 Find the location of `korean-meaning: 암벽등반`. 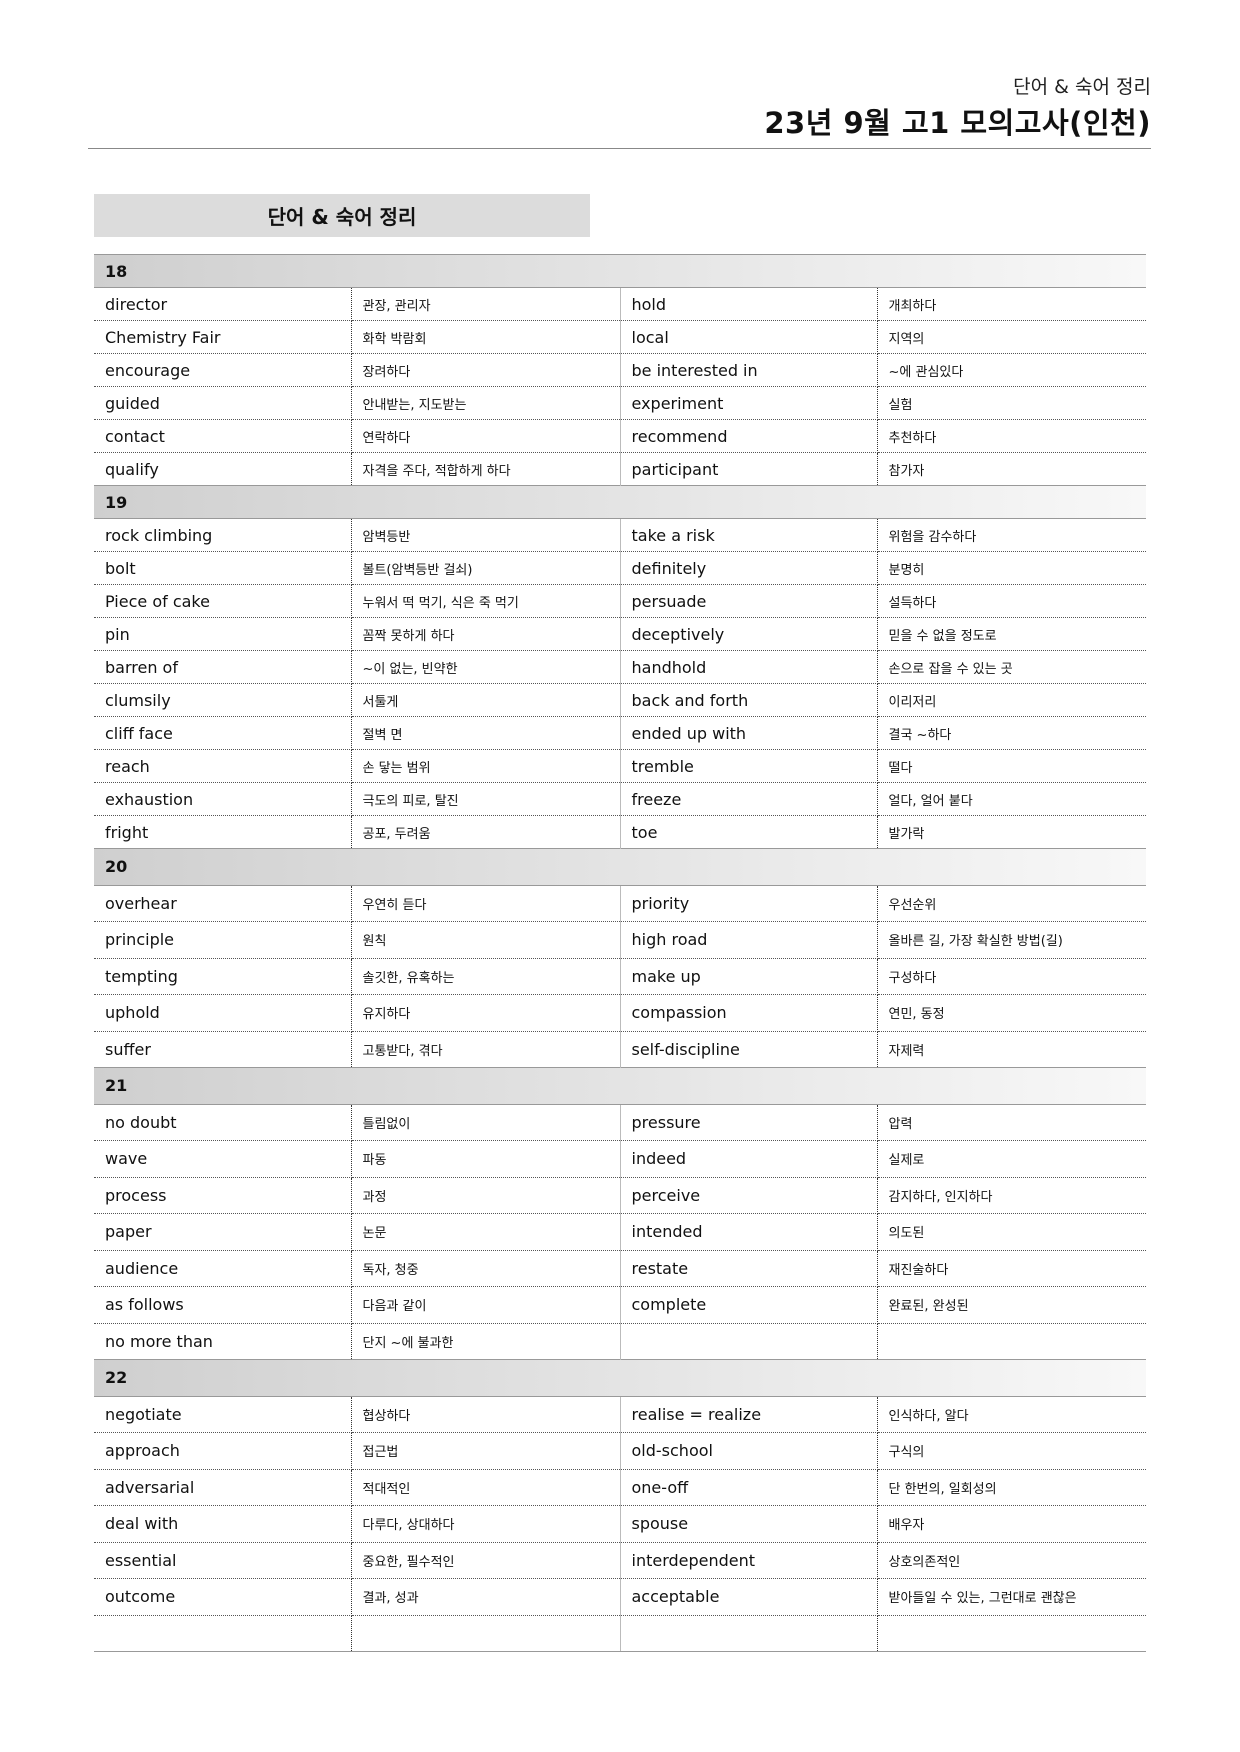

korean-meaning: 암벽등반 is located at coordinates (486, 535).